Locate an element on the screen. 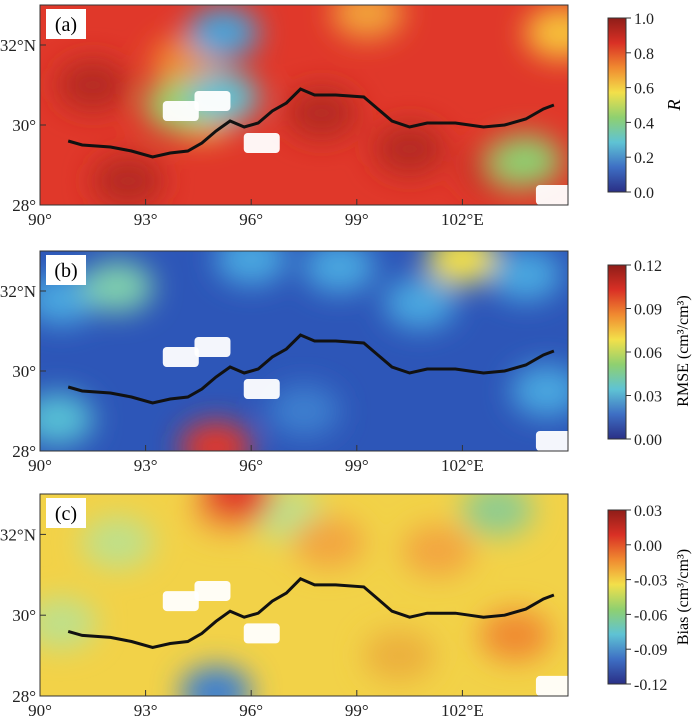 The width and height of the screenshot is (700, 727). colorbar-tick-label: 0.6 is located at coordinates (644, 89).